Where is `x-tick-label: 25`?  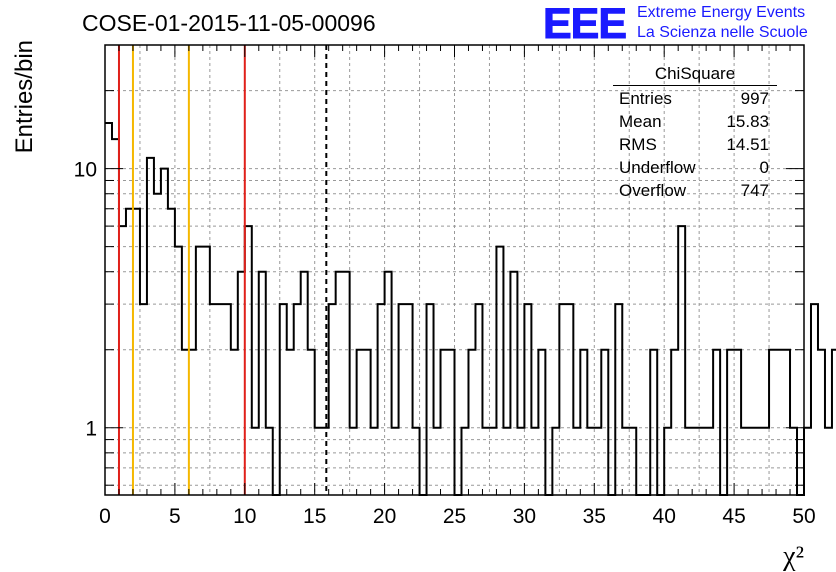 x-tick-label: 25 is located at coordinates (454, 516).